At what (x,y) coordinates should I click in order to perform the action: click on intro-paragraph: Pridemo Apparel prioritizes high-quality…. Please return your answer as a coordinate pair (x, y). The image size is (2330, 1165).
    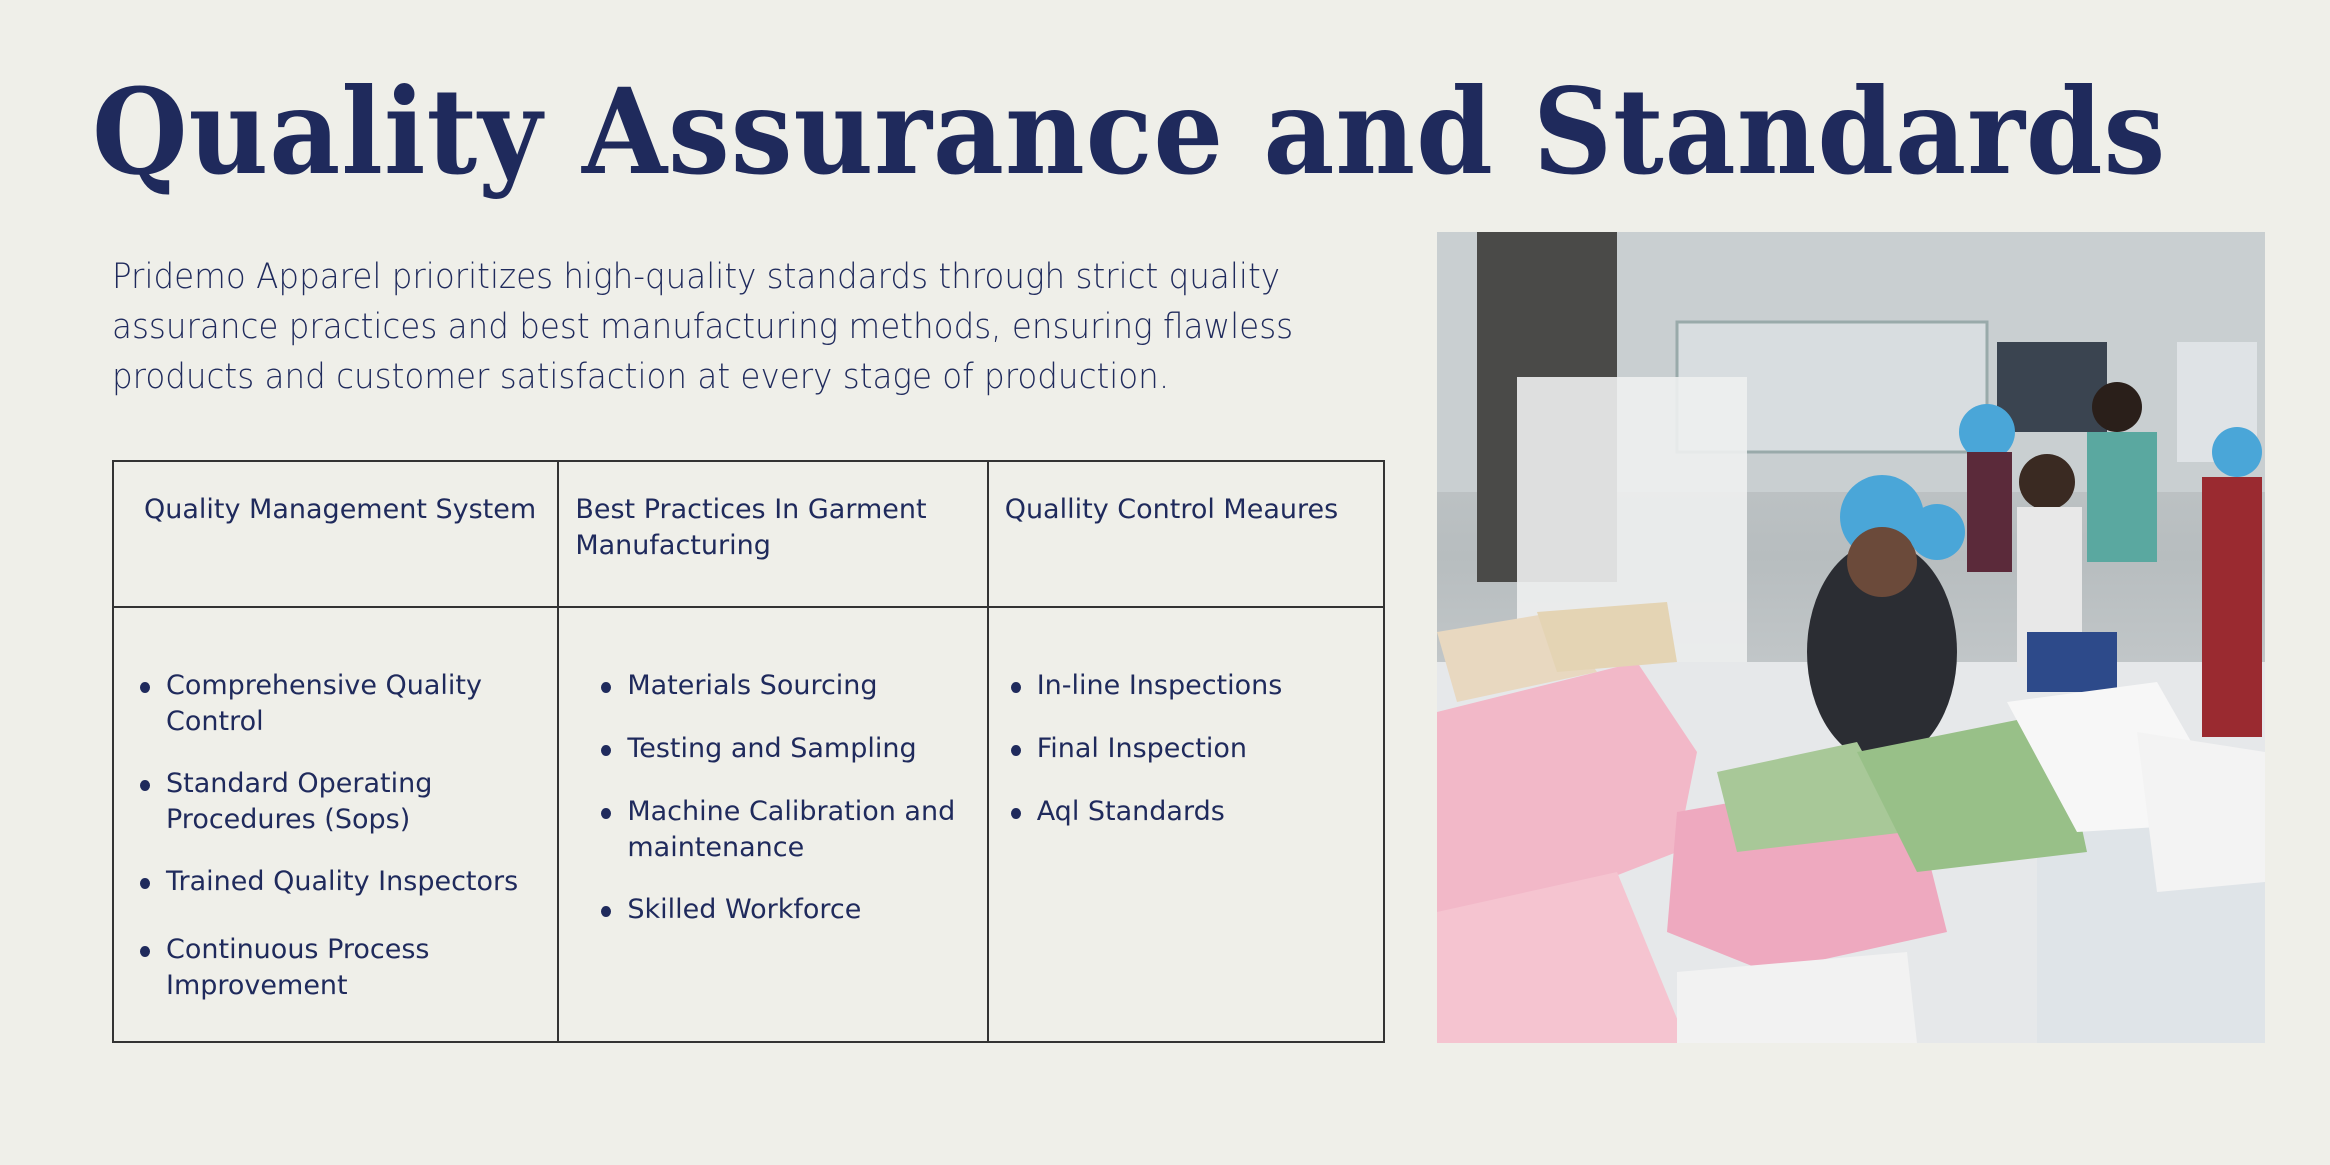
    Looking at the image, I should click on (703, 327).